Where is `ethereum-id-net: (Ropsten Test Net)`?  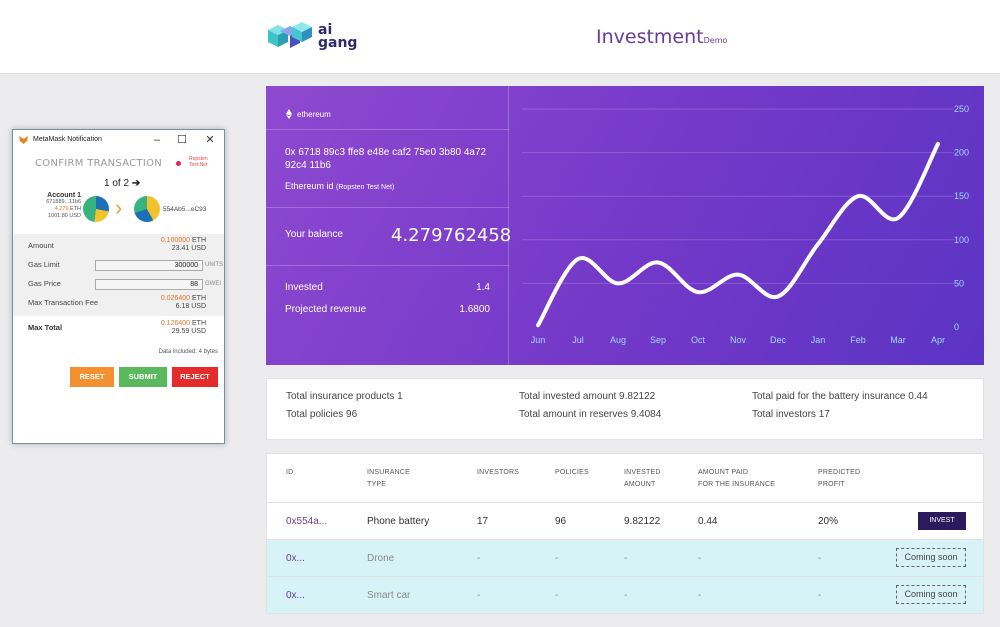 ethereum-id-net: (Ropsten Test Net) is located at coordinates (365, 187).